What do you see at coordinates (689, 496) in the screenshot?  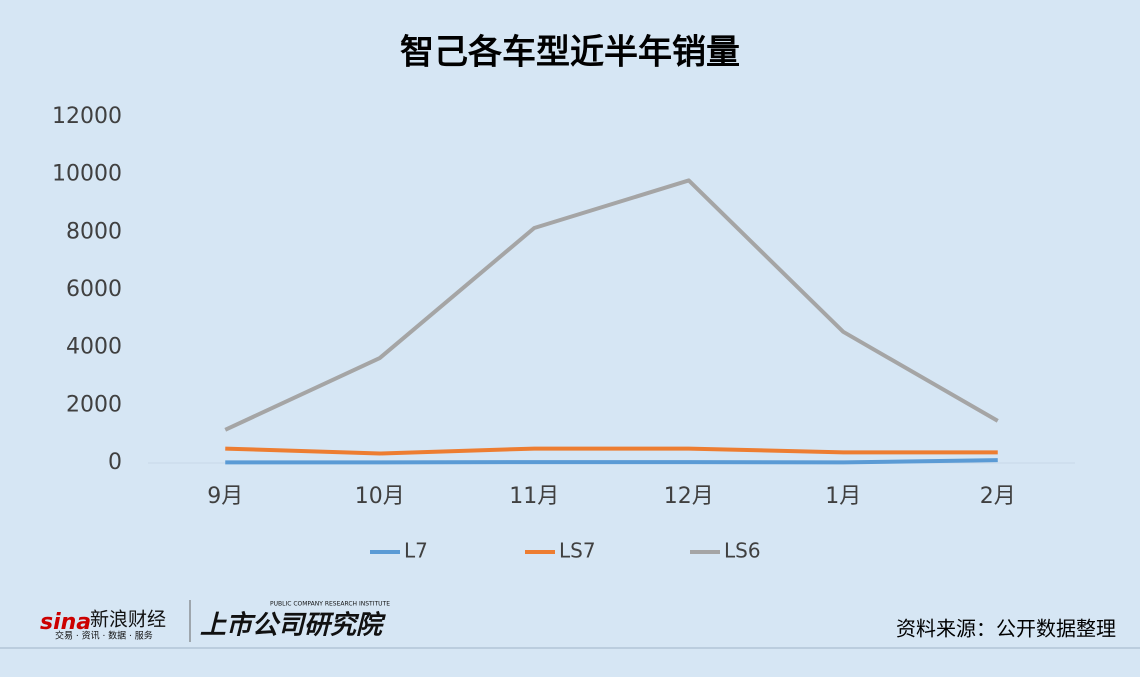 I see `x-tick-label: 12月` at bounding box center [689, 496].